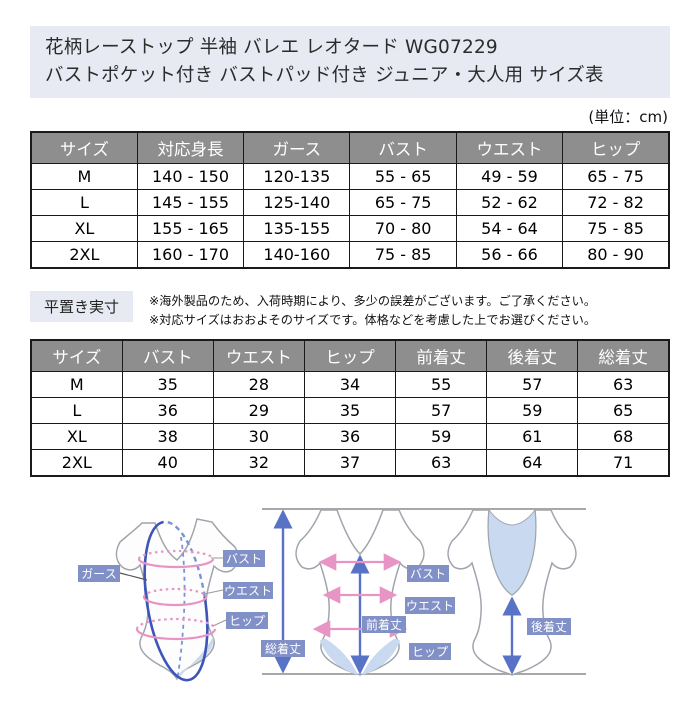 This screenshot has width=700, height=721. I want to click on front-length-label-bg, so click(384, 624).